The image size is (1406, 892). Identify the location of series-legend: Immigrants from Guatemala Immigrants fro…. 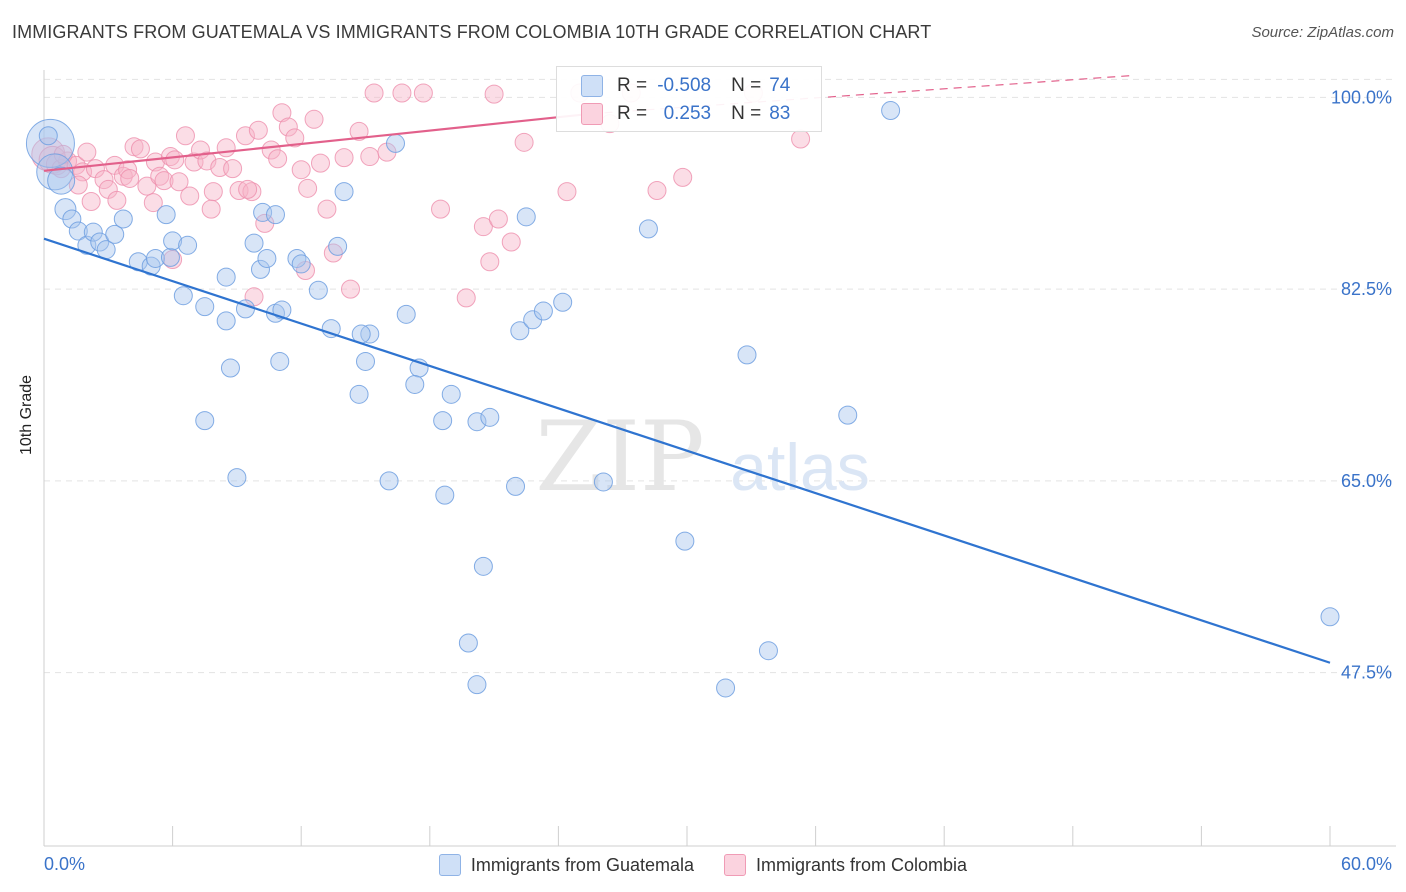
(703, 865).